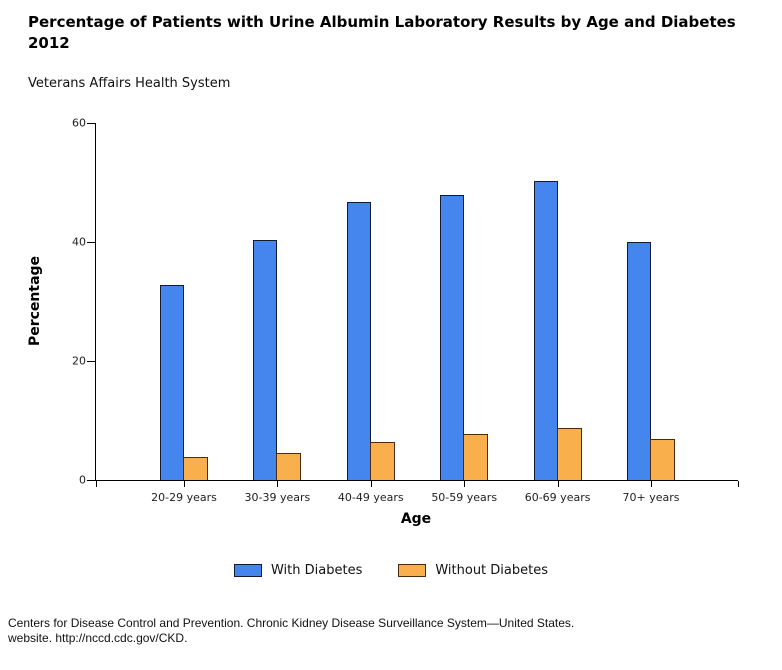 The width and height of the screenshot is (782, 670). What do you see at coordinates (391, 570) in the screenshot?
I see `legend: With Diabetes Without Diabetes` at bounding box center [391, 570].